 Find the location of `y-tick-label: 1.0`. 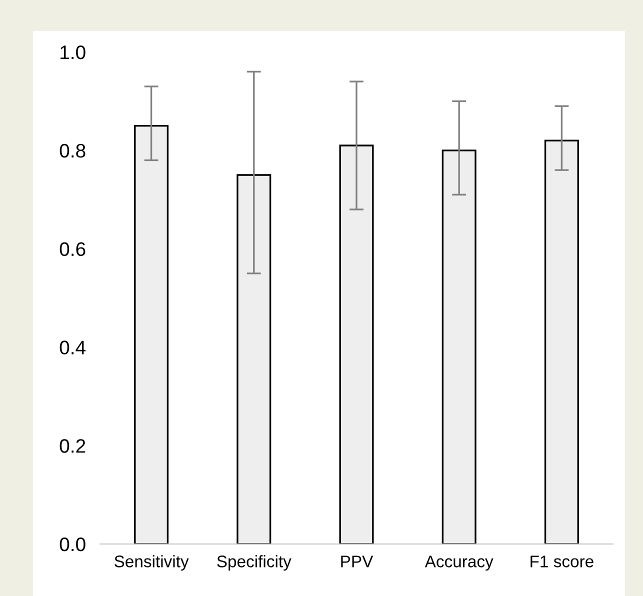

y-tick-label: 1.0 is located at coordinates (73, 52).